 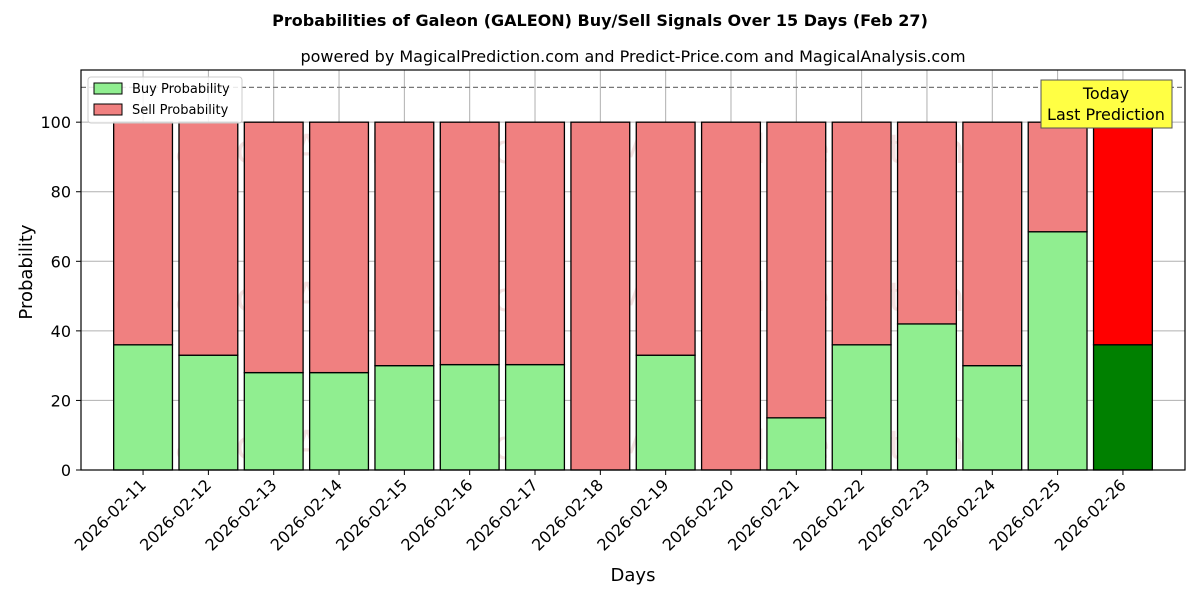 I want to click on legend: Buy Probability Sell Probability, so click(x=165, y=100).